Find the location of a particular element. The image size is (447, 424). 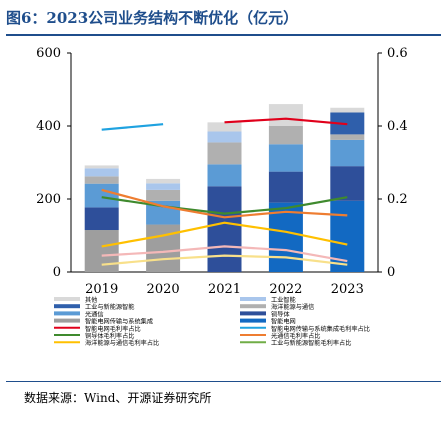

x-tick-label: 2022 is located at coordinates (285, 289).